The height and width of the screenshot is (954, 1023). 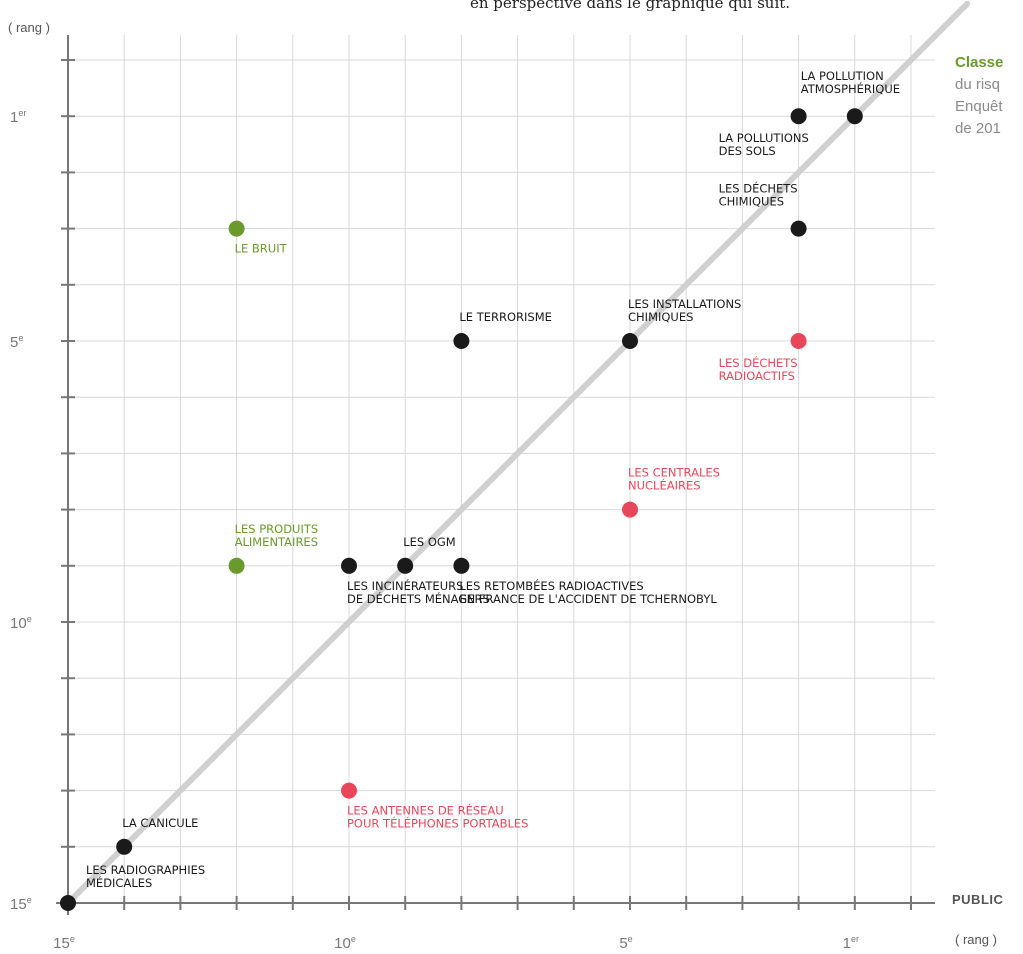 What do you see at coordinates (851, 943) in the screenshot?
I see `x-tick-label: 1er` at bounding box center [851, 943].